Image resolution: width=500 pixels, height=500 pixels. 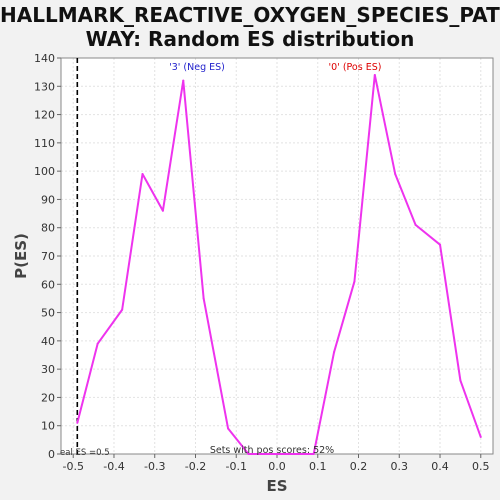 What do you see at coordinates (48, 341) in the screenshot?
I see `y-tick-label: 40` at bounding box center [48, 341].